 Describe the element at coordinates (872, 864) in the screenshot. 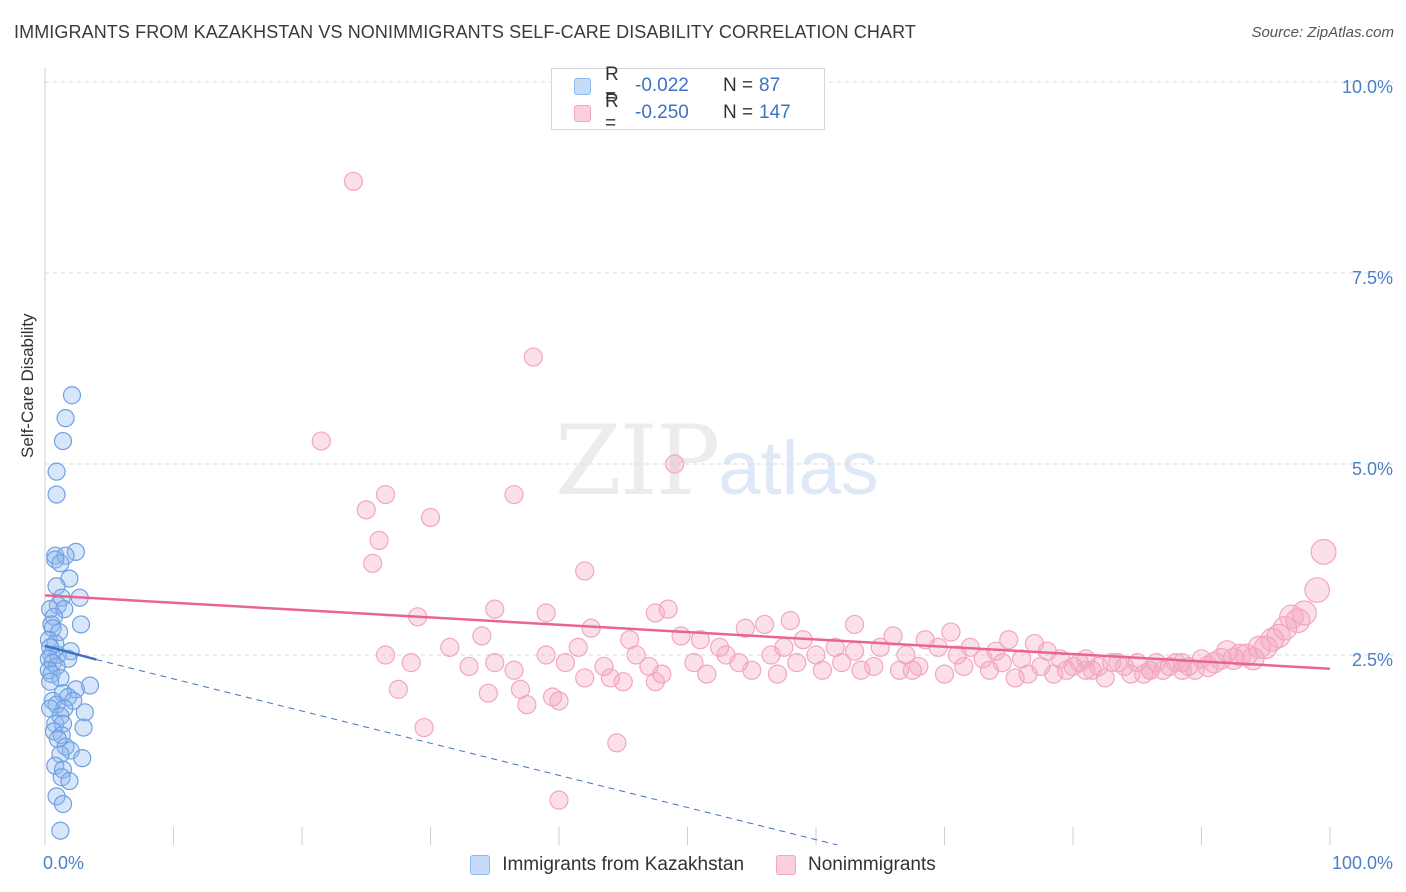

I see `legend-label: Nonimmigrants` at that location.